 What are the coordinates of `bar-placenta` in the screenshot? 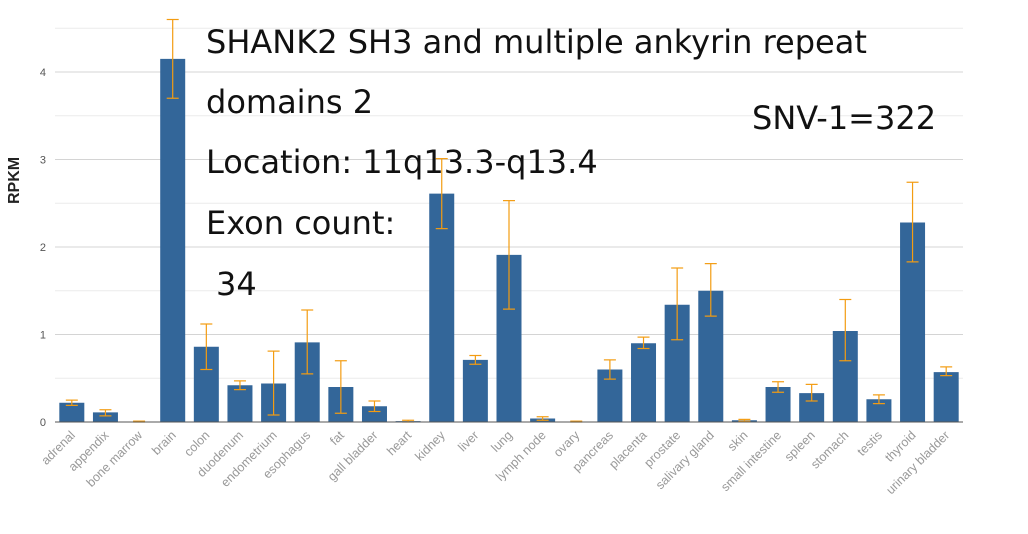 It's located at (644, 382).